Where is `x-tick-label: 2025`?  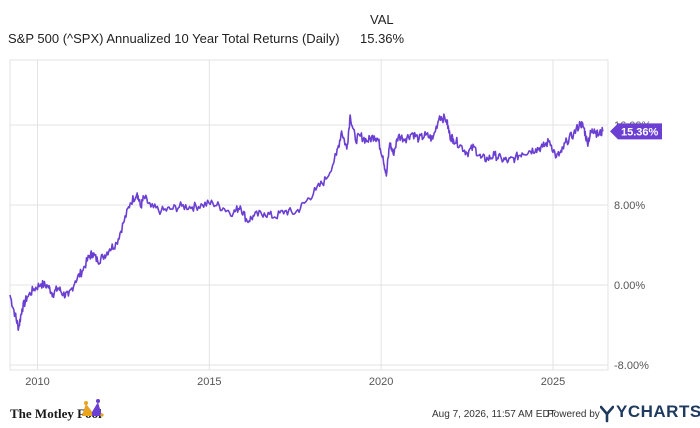
x-tick-label: 2025 is located at coordinates (553, 382).